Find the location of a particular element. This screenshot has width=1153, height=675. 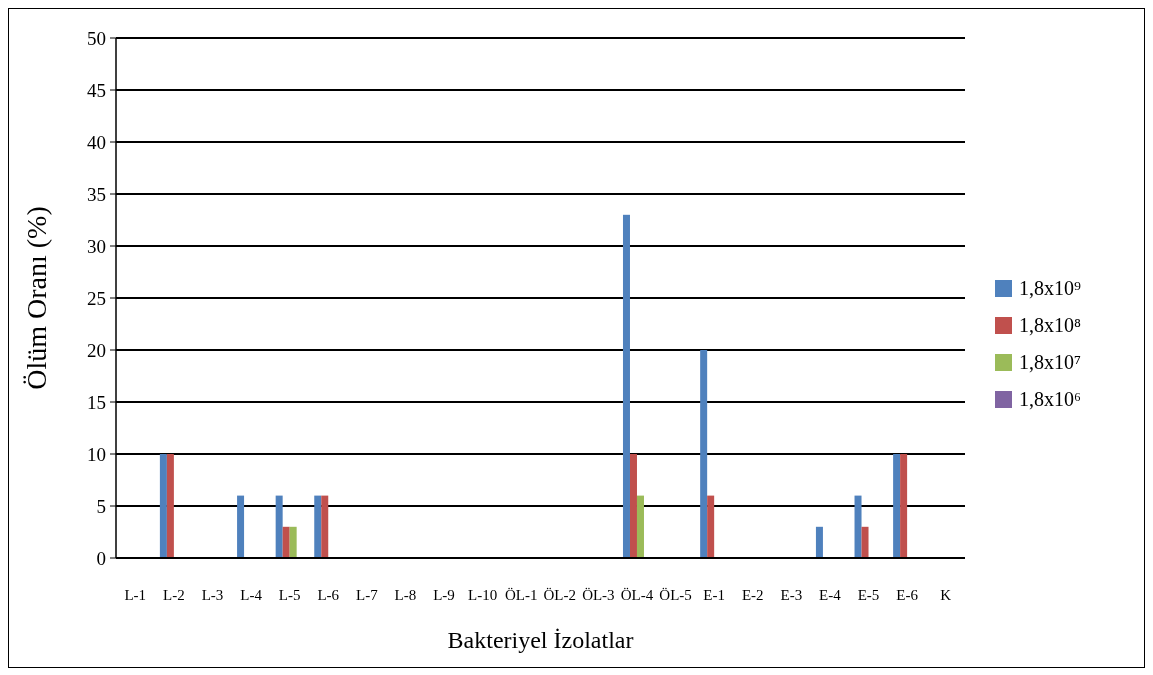

x-tick-label: ÖL-5 is located at coordinates (675, 595).